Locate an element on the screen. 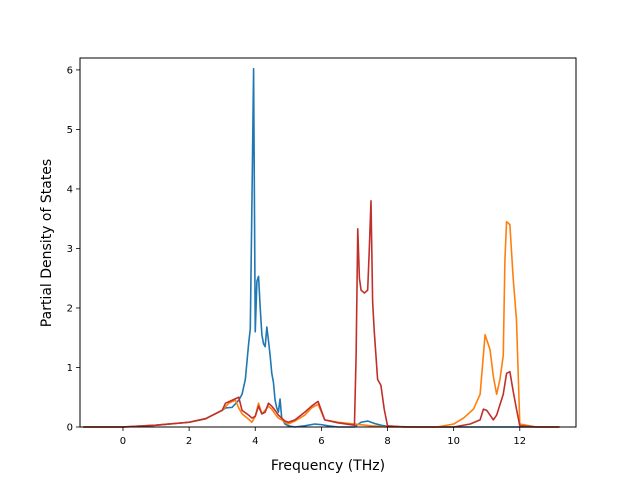  x-axis-ticks: 0 2 4 6 8 10 12 is located at coordinates (323, 437).